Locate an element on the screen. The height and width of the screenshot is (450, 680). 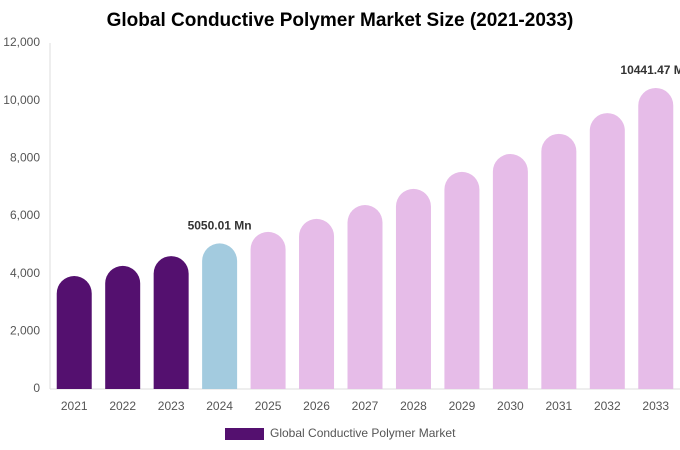
x-tick-label: 2030 is located at coordinates (510, 406).